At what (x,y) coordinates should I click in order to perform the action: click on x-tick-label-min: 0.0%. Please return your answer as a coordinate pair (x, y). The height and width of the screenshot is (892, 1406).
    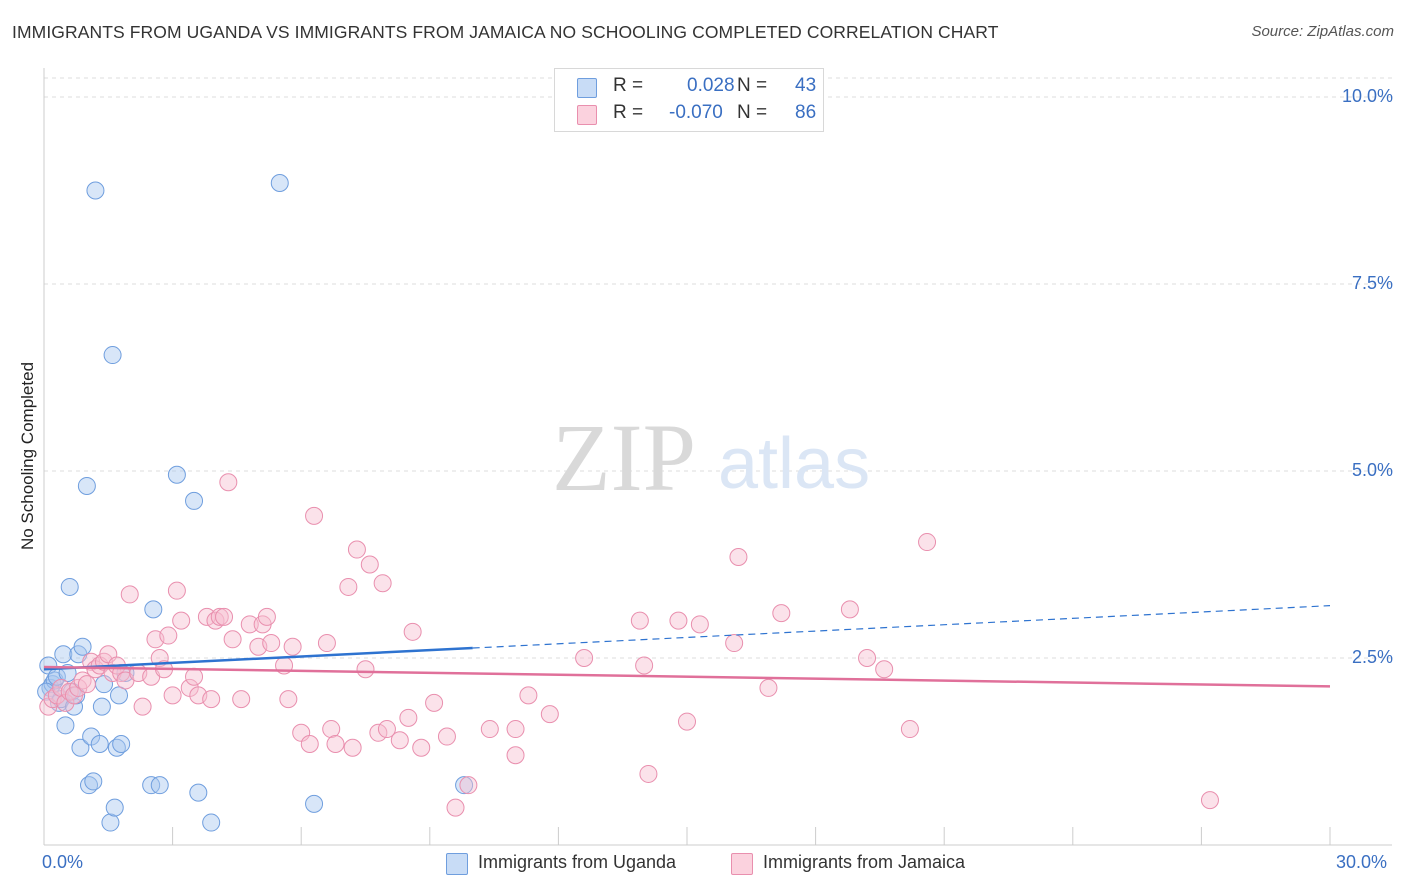
    Looking at the image, I should click on (63, 862).